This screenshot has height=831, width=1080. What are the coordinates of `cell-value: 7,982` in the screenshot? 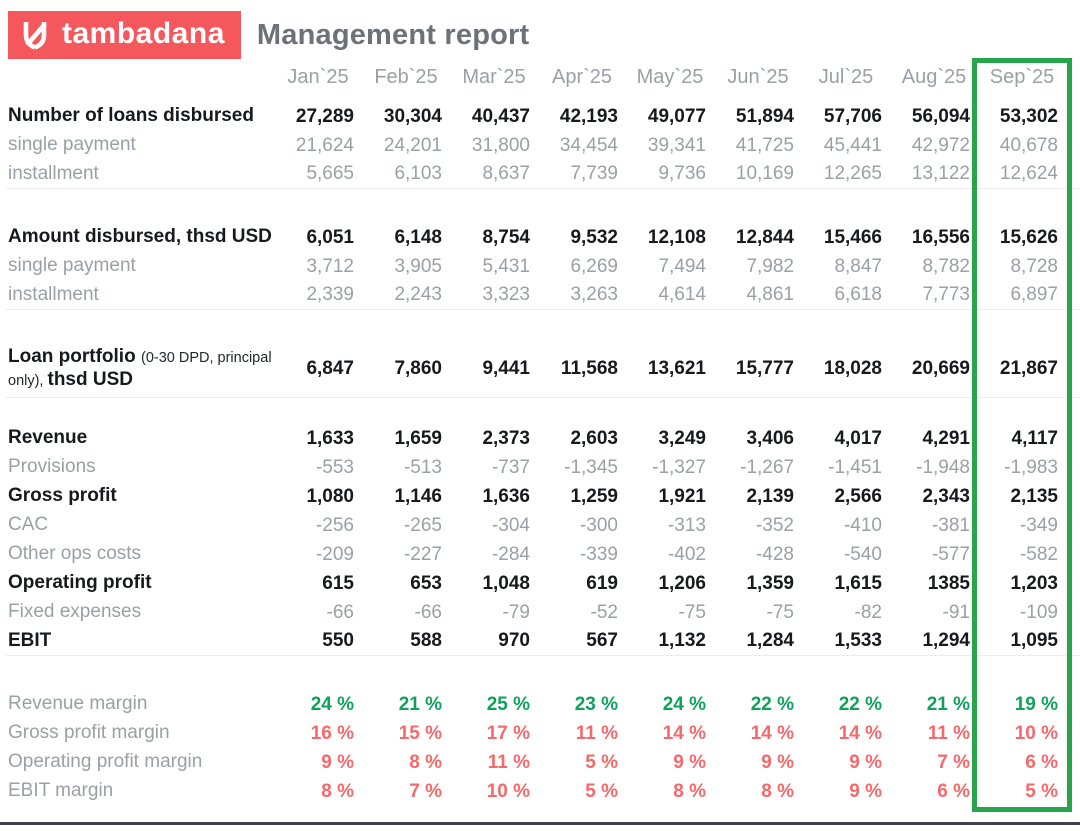 It's located at (770, 266).